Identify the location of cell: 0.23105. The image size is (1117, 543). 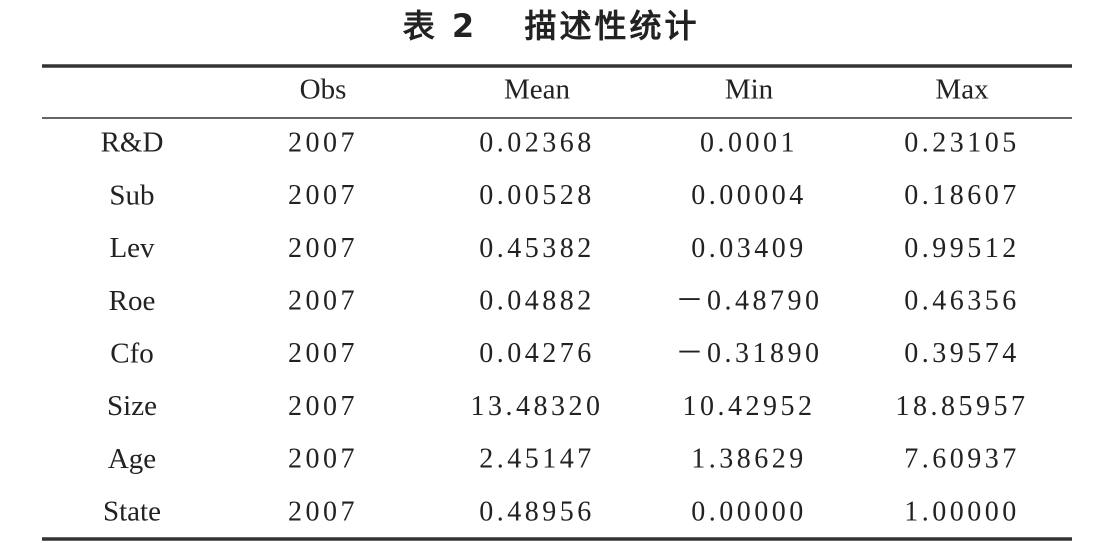
(962, 142).